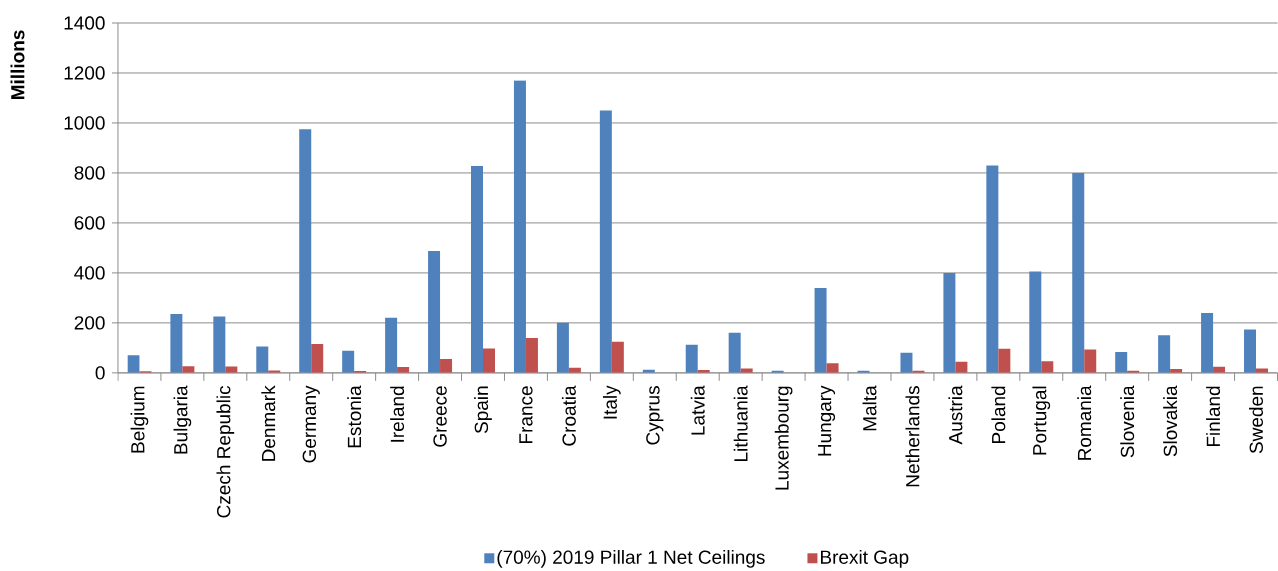 This screenshot has width=1278, height=571. I want to click on x-tick-label: Austria, so click(955, 415).